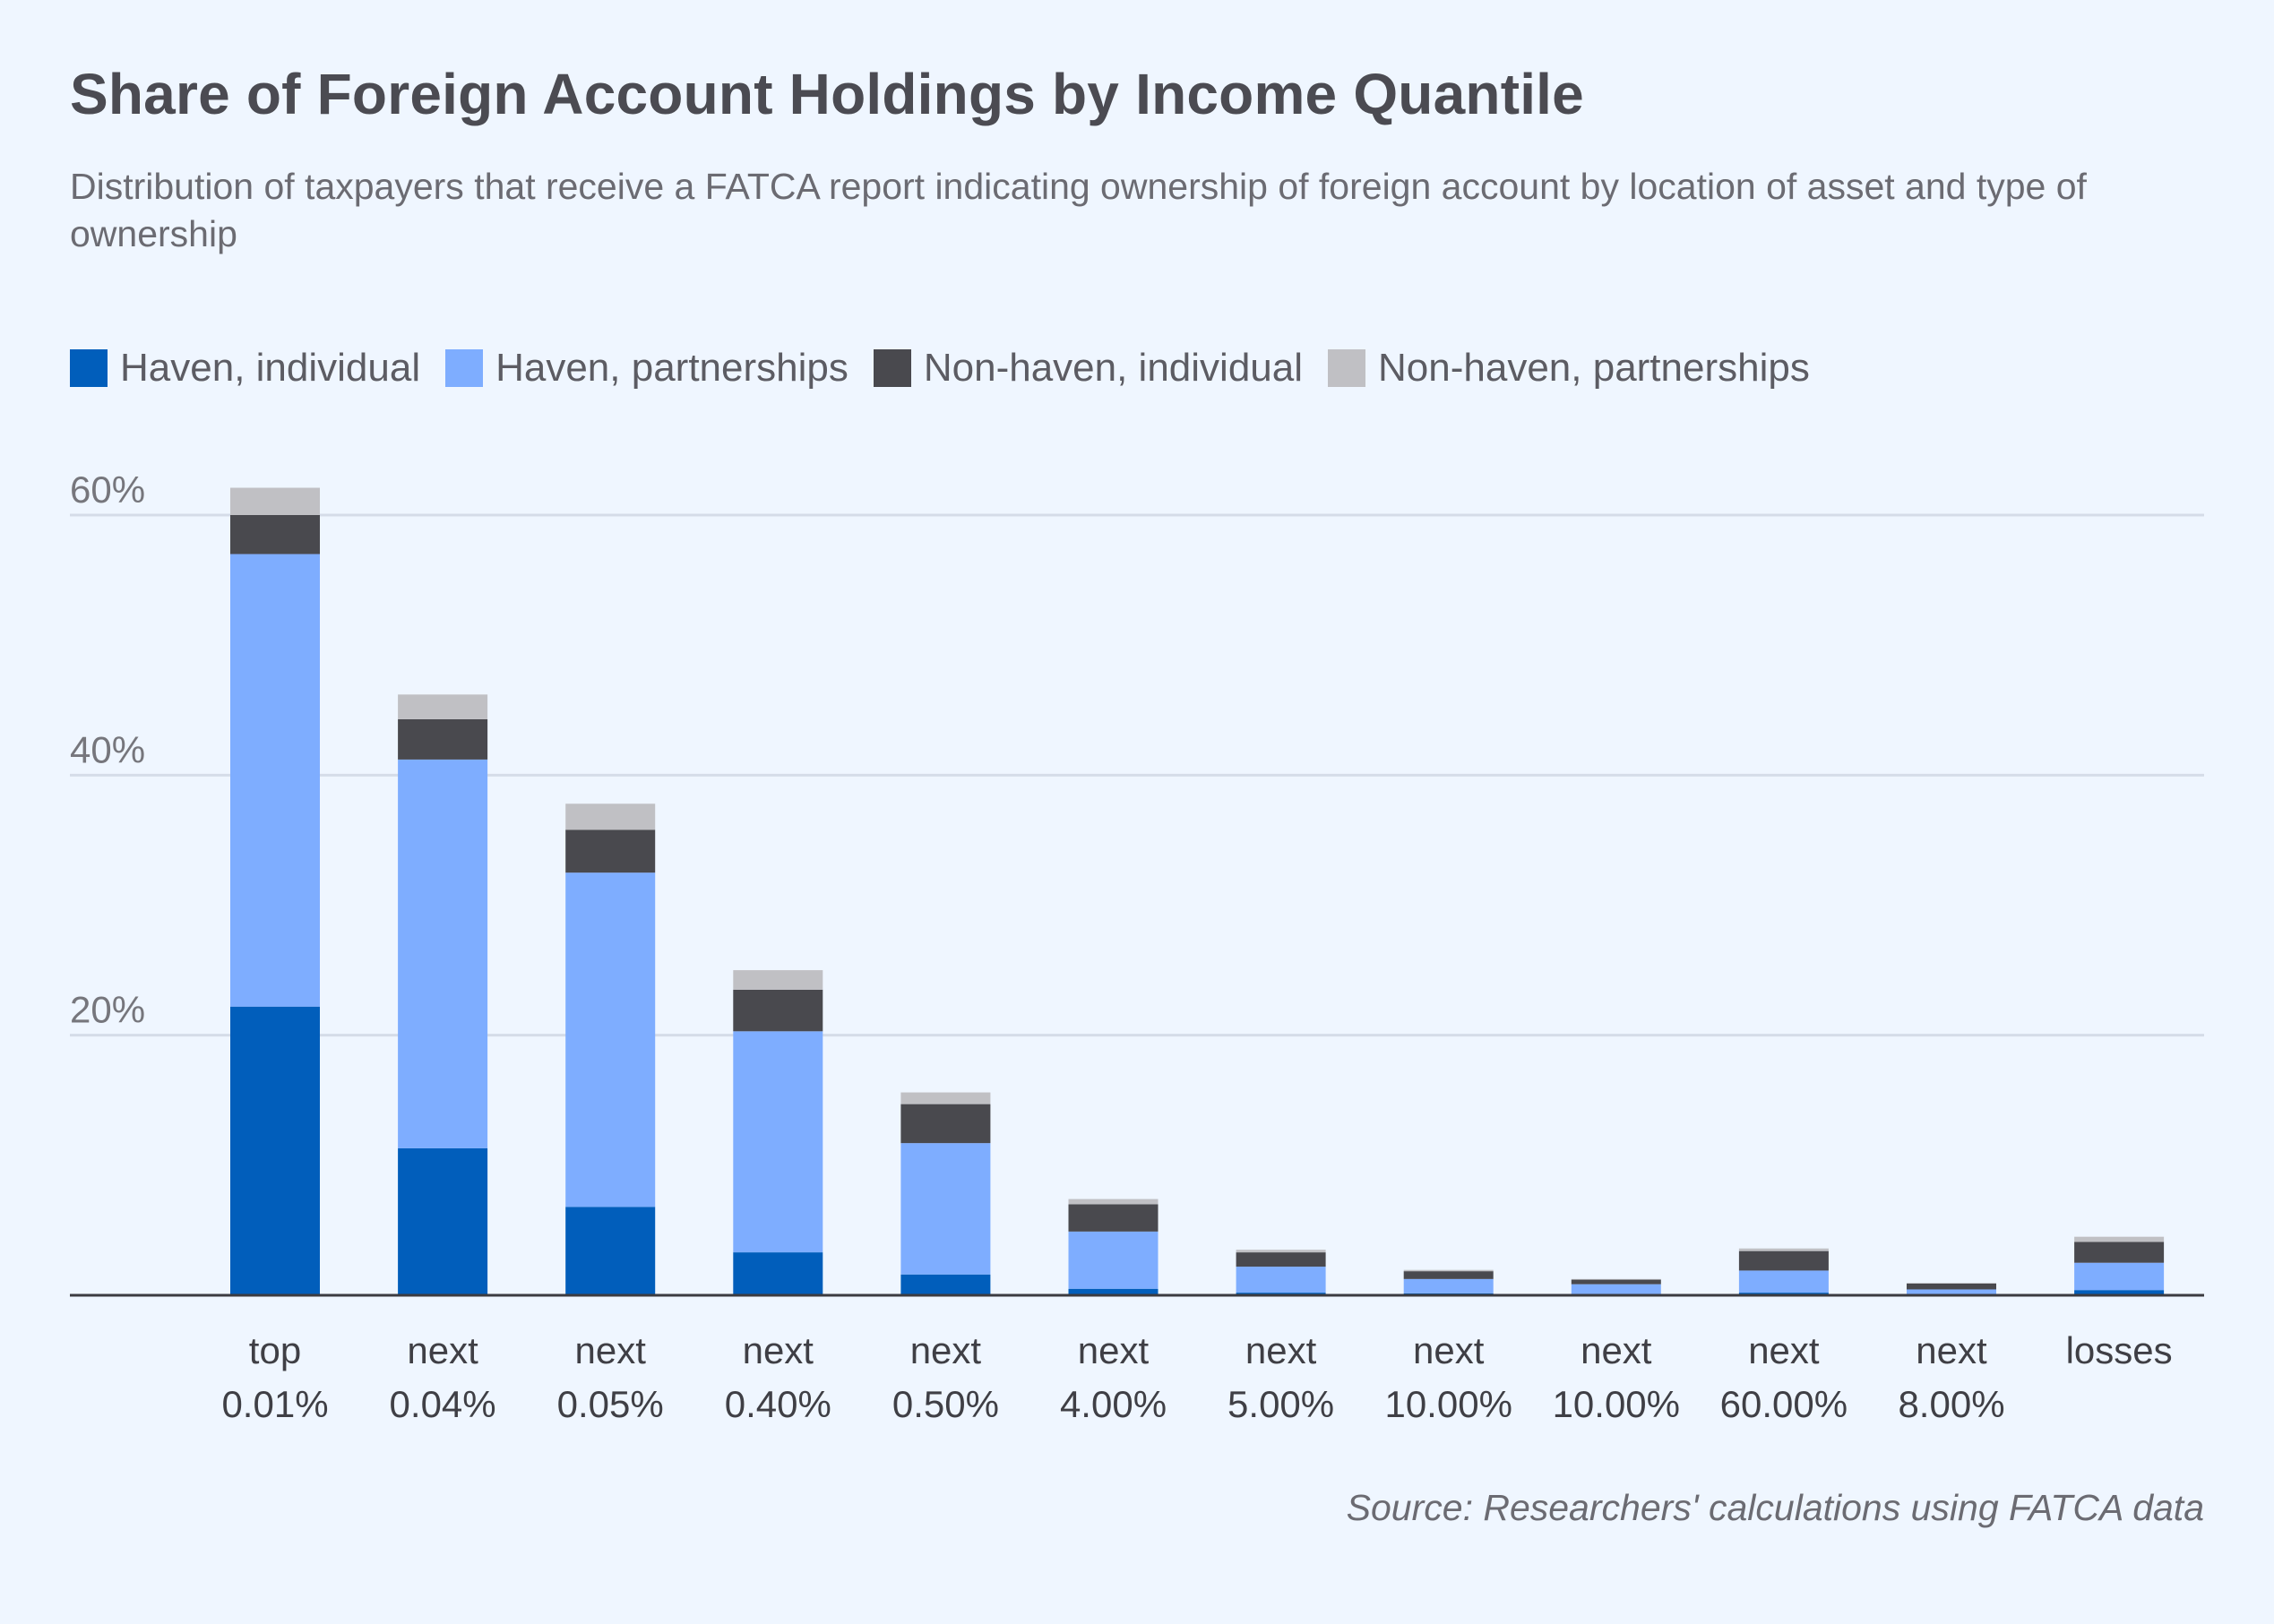 The image size is (2274, 1624). I want to click on x-tick-label-5-1: 4.00%, so click(1113, 1404).